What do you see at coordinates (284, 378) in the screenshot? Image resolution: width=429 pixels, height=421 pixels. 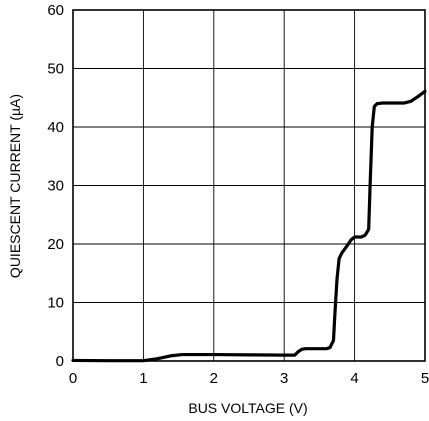 I see `x-tick-label: 3` at bounding box center [284, 378].